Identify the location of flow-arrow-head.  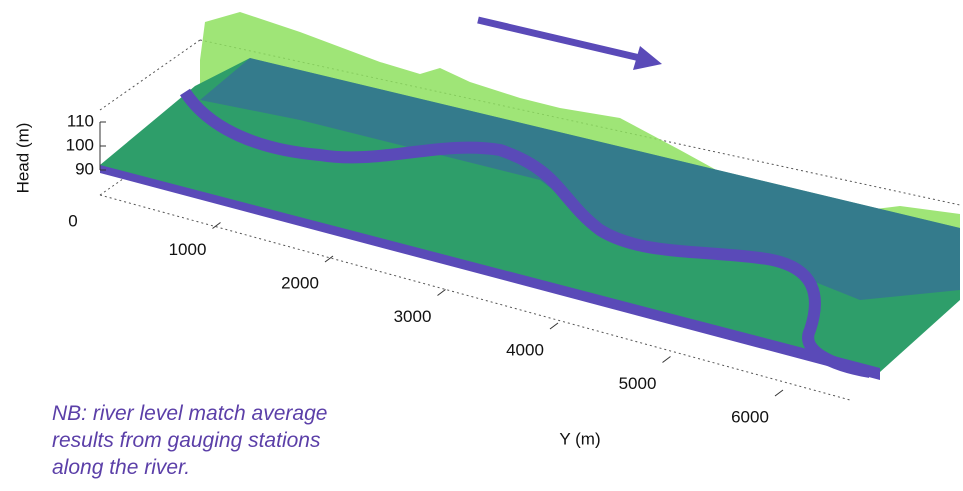
(647, 58).